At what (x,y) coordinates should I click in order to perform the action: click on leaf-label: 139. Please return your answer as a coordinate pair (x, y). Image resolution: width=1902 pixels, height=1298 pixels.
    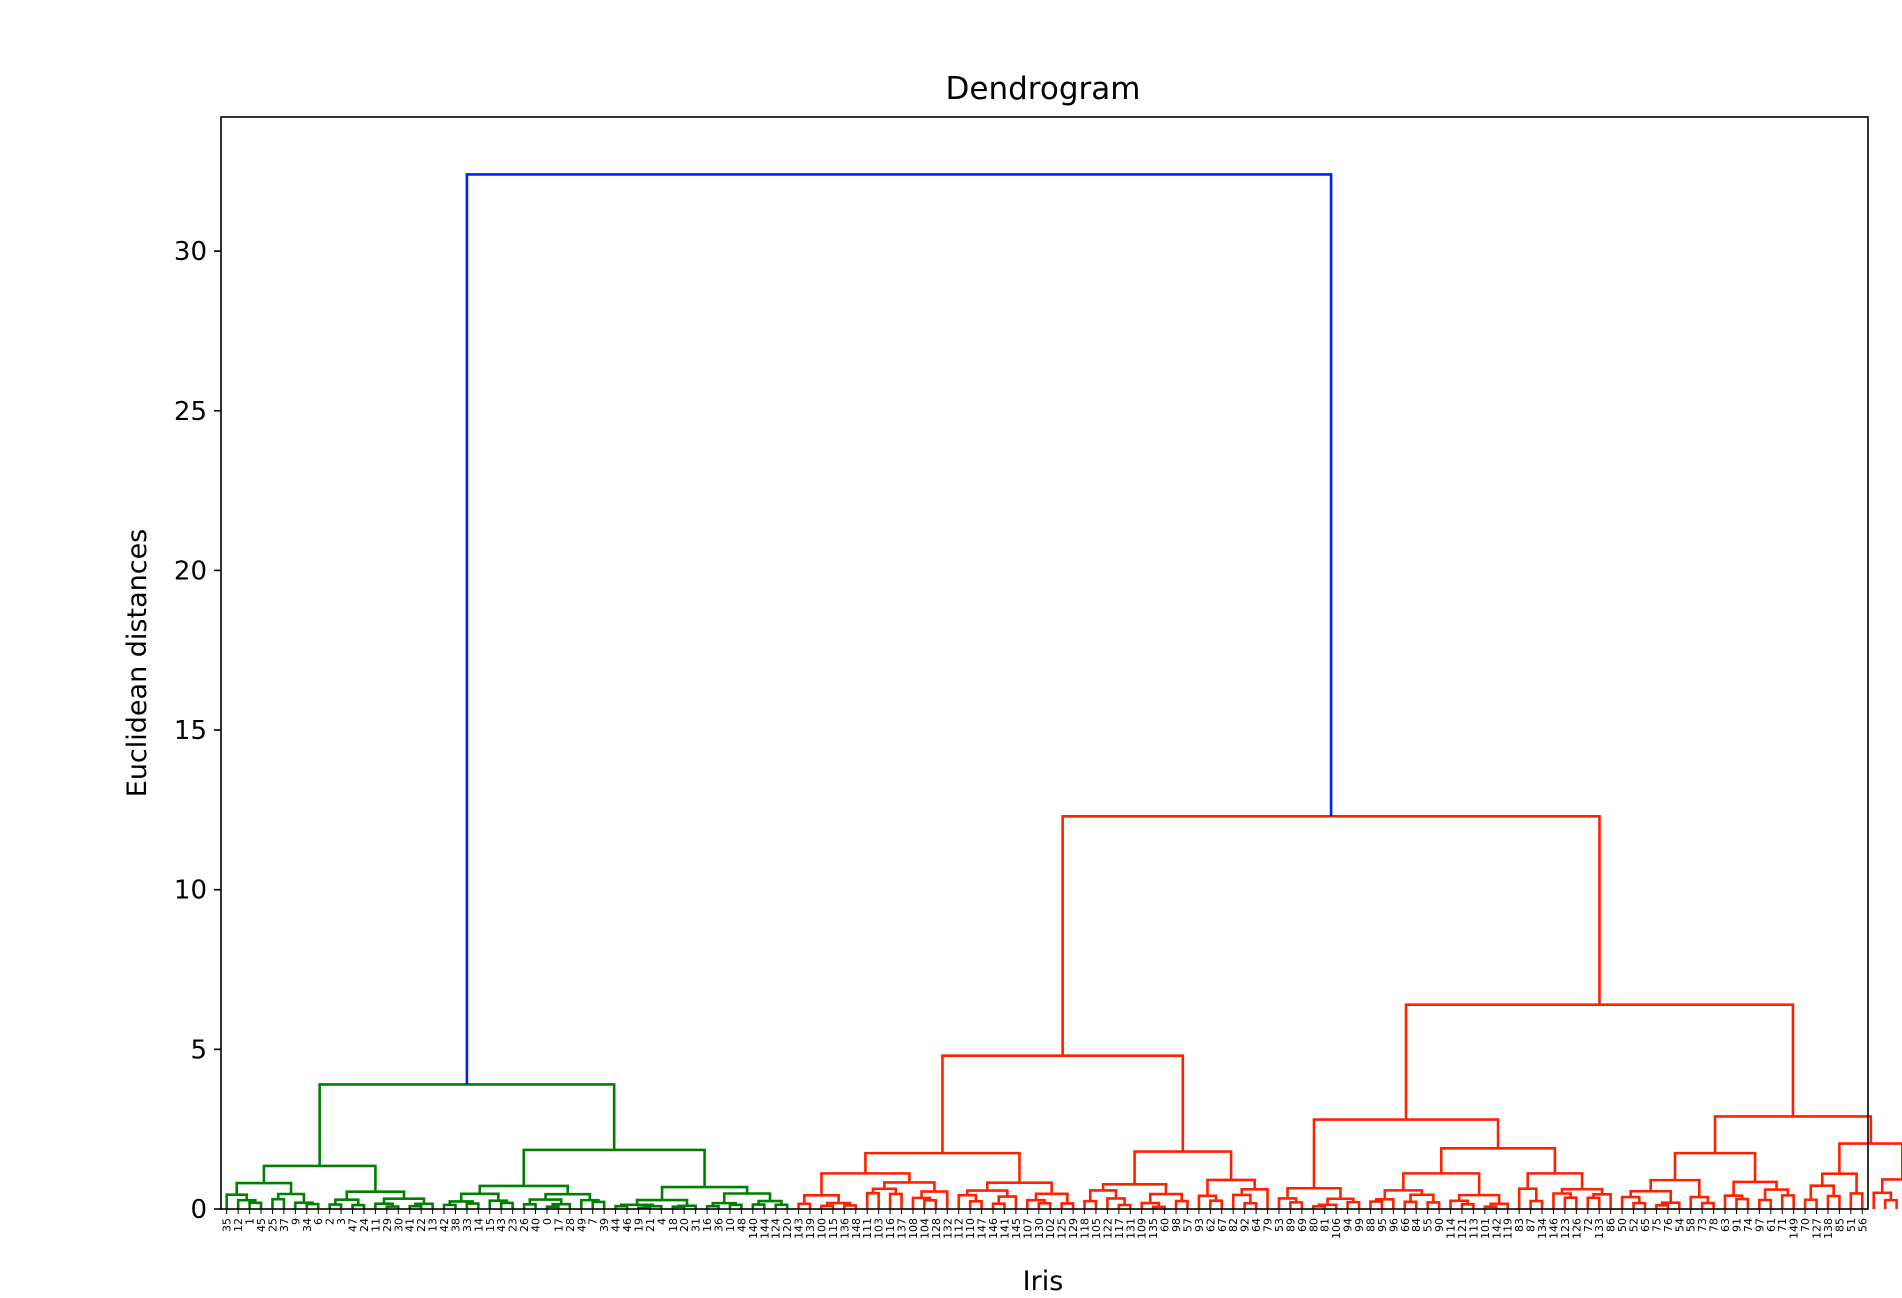
    Looking at the image, I should click on (810, 1228).